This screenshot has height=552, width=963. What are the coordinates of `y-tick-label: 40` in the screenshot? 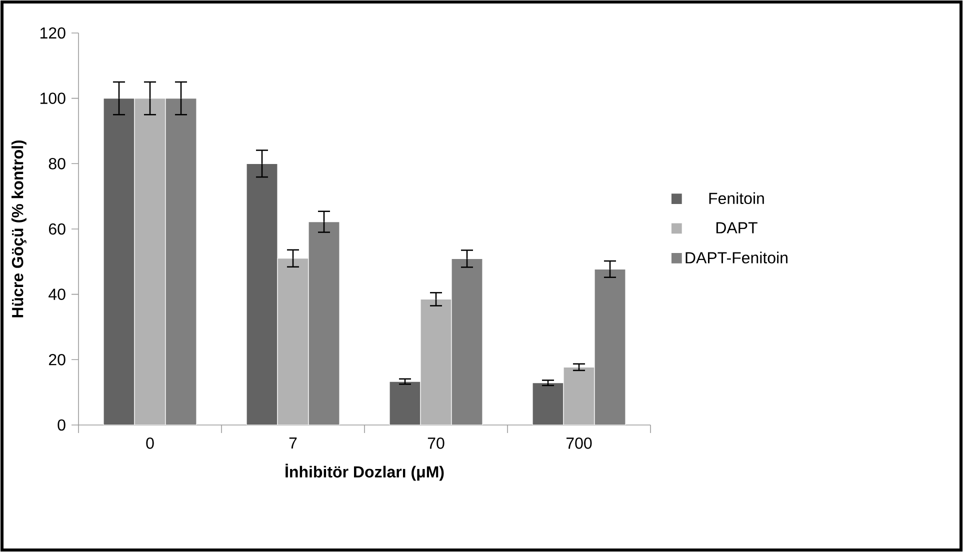 It's located at (57, 294).